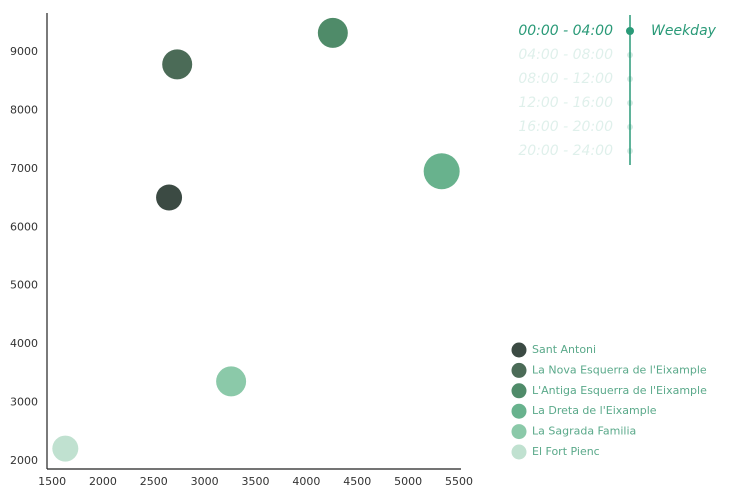 The height and width of the screenshot is (492, 730). What do you see at coordinates (24, 168) in the screenshot?
I see `y-tick-label: 7000` at bounding box center [24, 168].